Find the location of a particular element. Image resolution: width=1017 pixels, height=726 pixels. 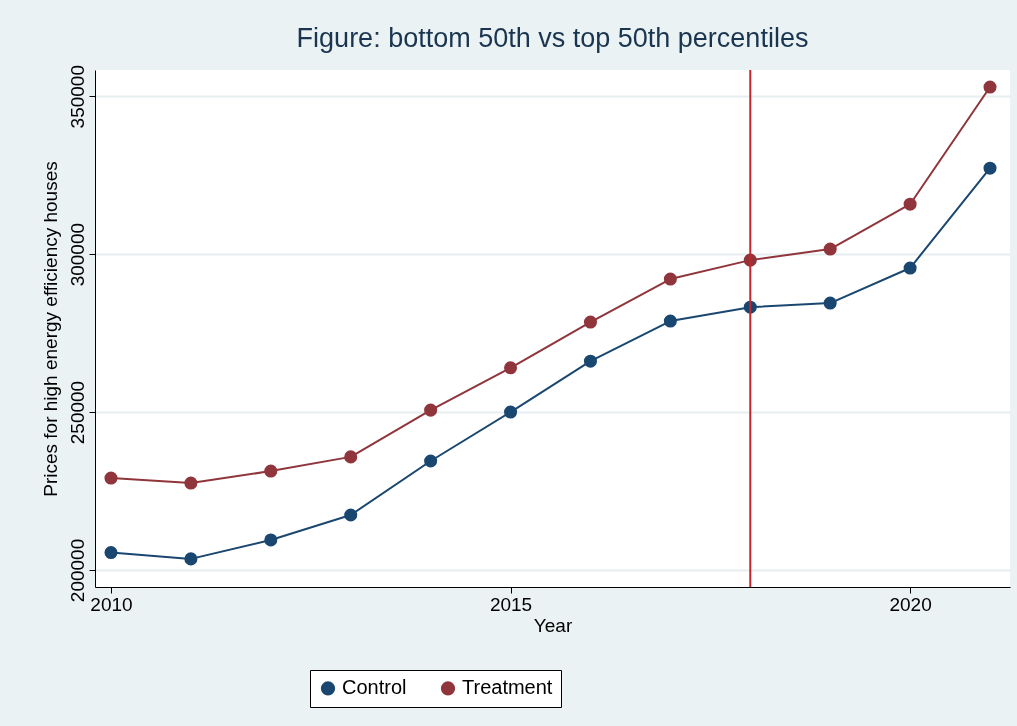

chart-title: Figure: bottom 50th vs top 50th percentiles is located at coordinates (552, 37).